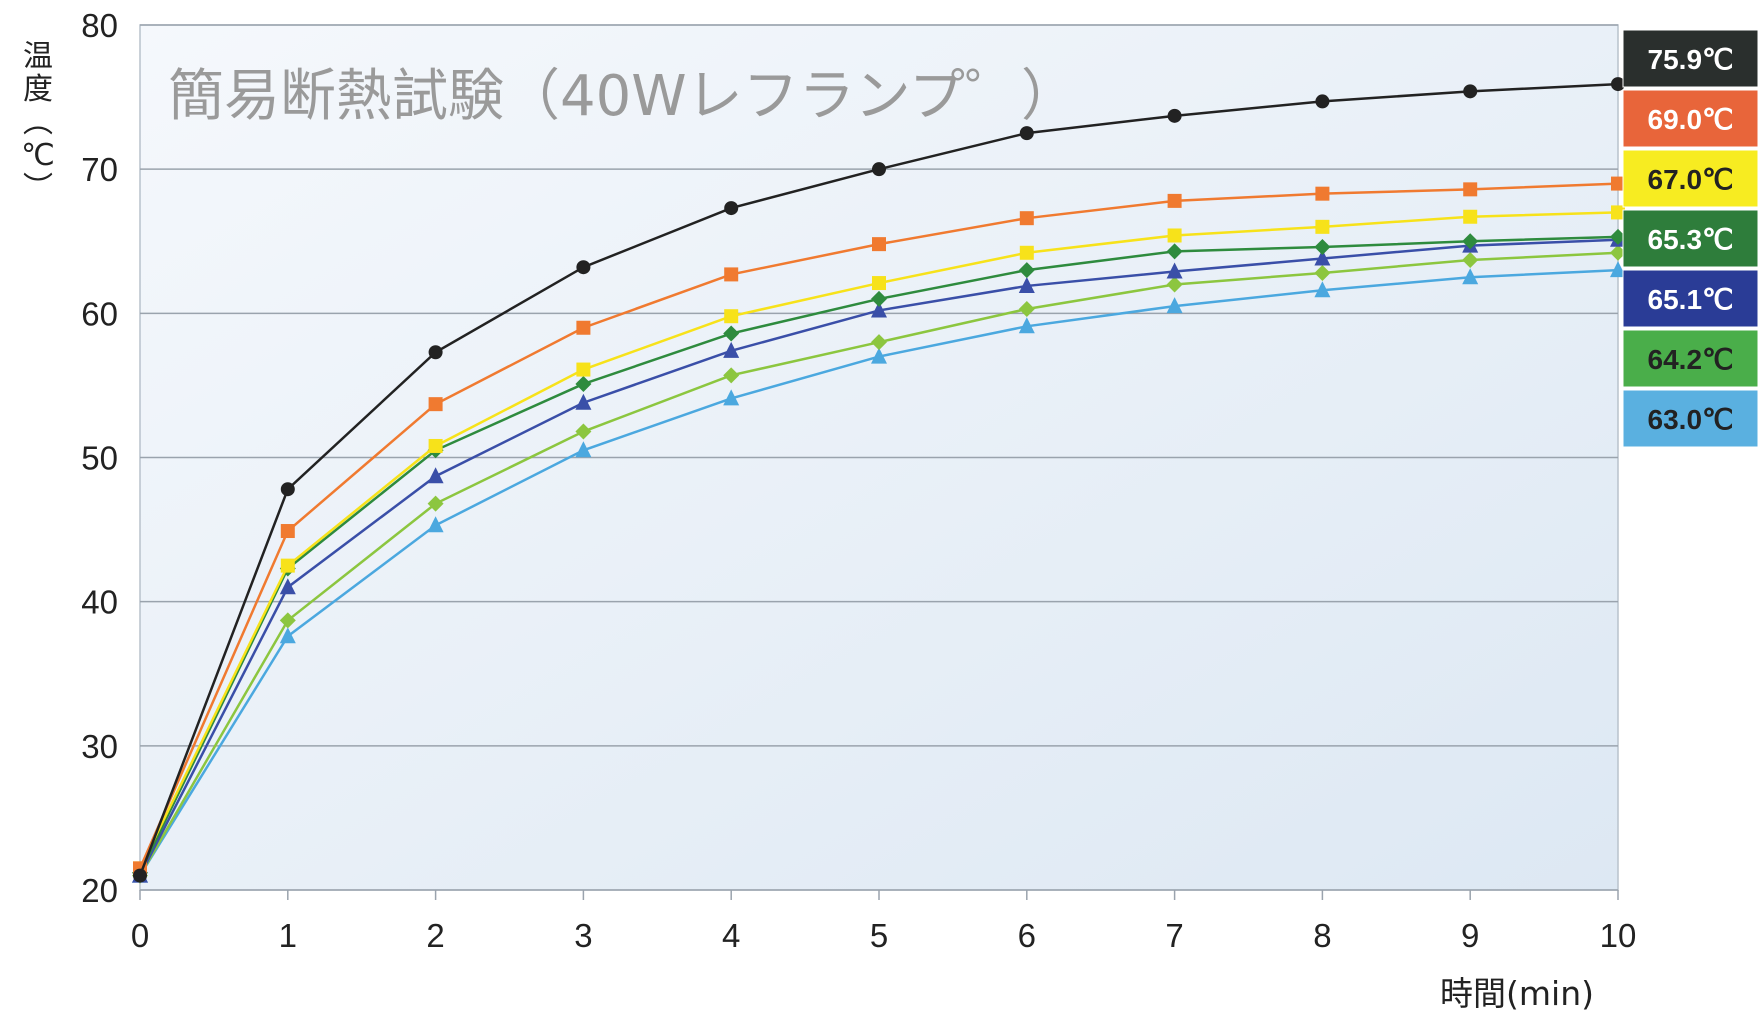 The height and width of the screenshot is (1014, 1758). What do you see at coordinates (140, 935) in the screenshot?
I see `x-tick-label: 0` at bounding box center [140, 935].